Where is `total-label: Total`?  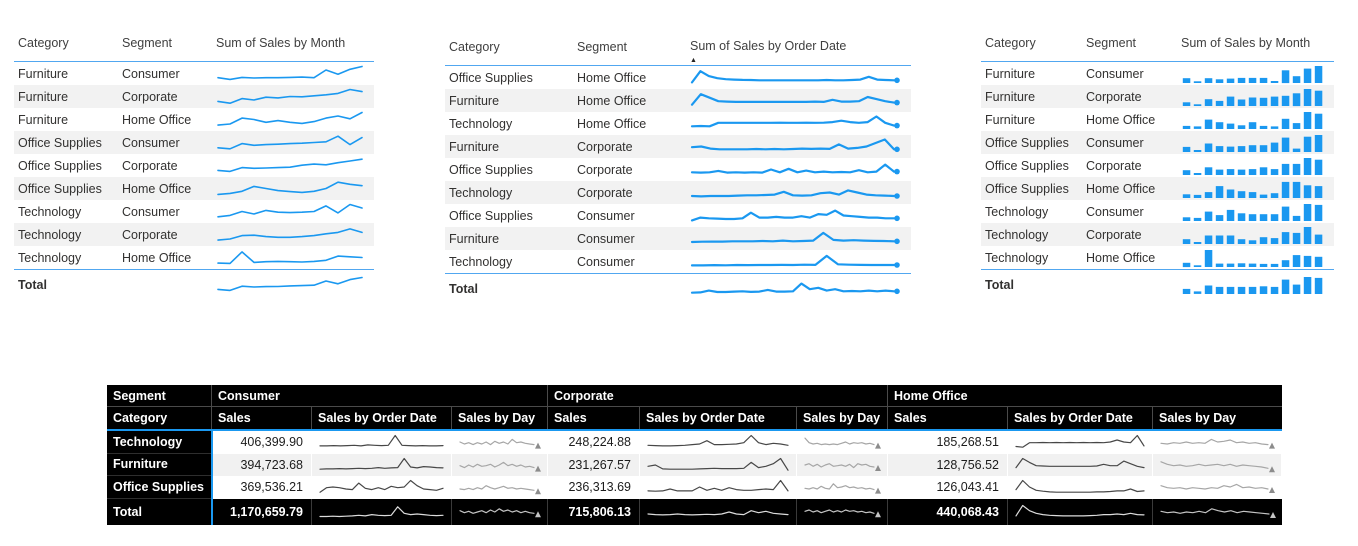 total-label: Total is located at coordinates (32, 284).